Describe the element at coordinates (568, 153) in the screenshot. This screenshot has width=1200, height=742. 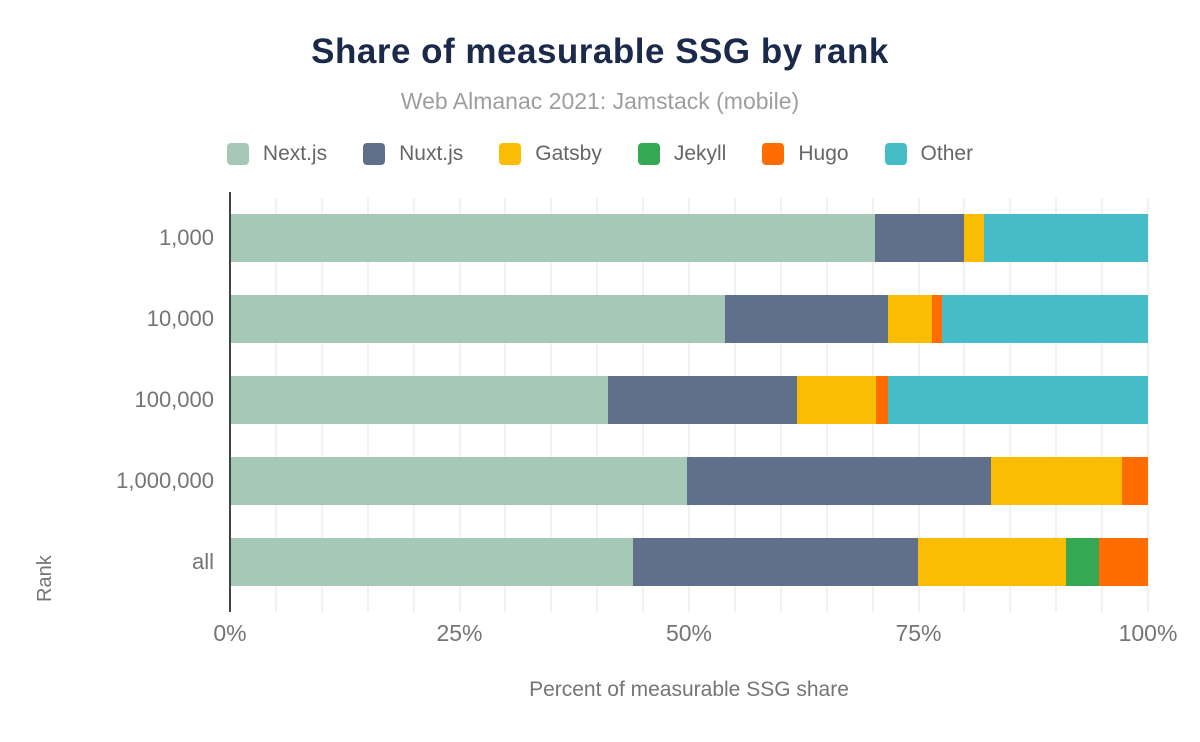
I see `legend-label-gatsby: Gatsby` at that location.